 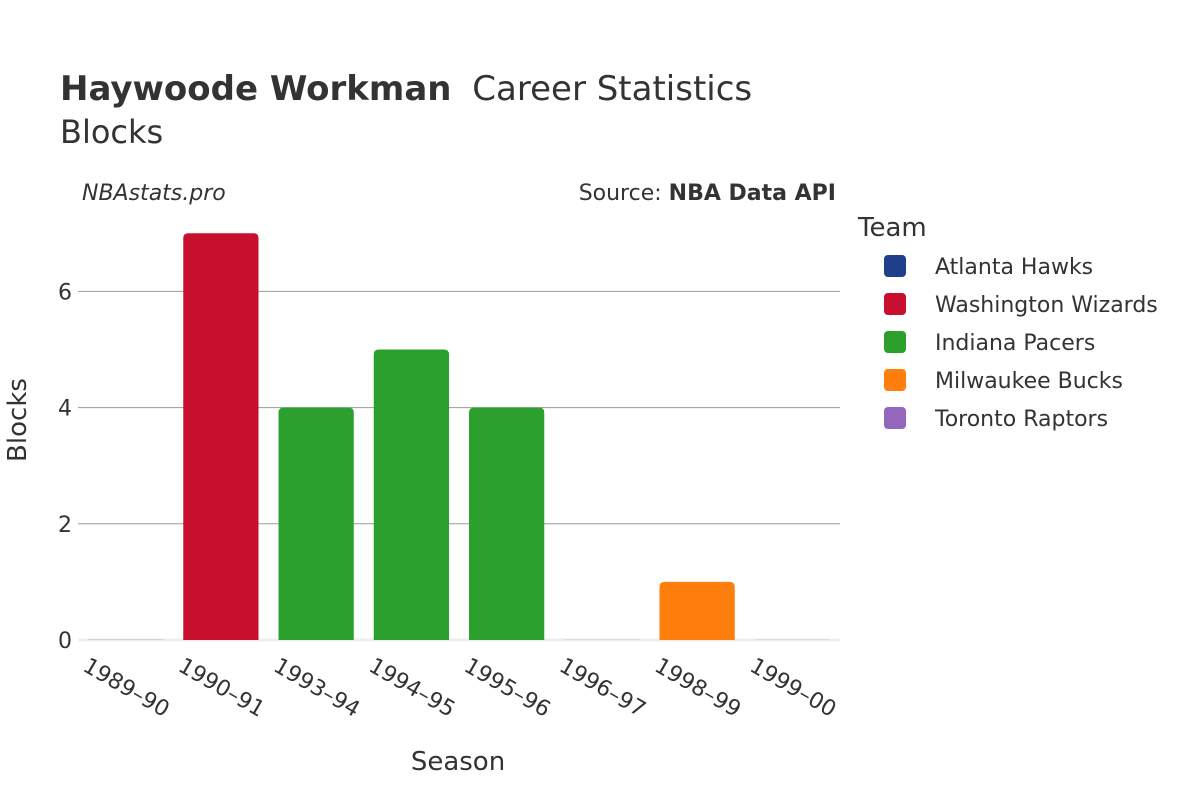 What do you see at coordinates (255, 89) in the screenshot?
I see `chart-title-bold: Haywoode Workman` at bounding box center [255, 89].